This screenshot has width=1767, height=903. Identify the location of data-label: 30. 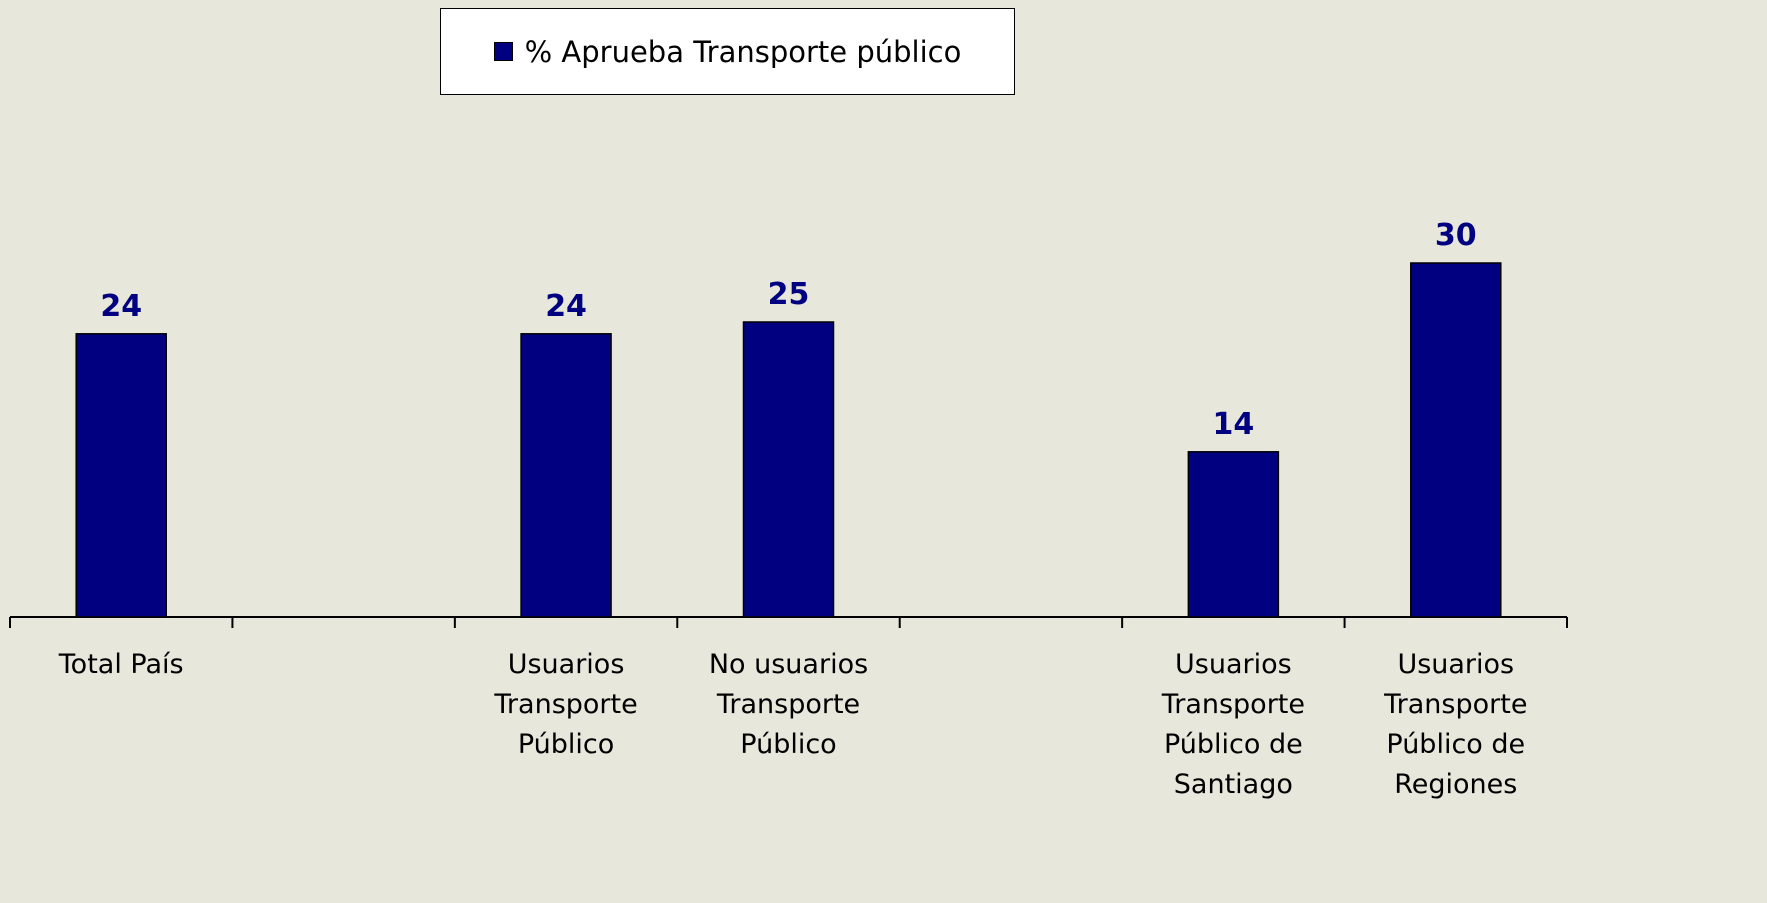
(1456, 235).